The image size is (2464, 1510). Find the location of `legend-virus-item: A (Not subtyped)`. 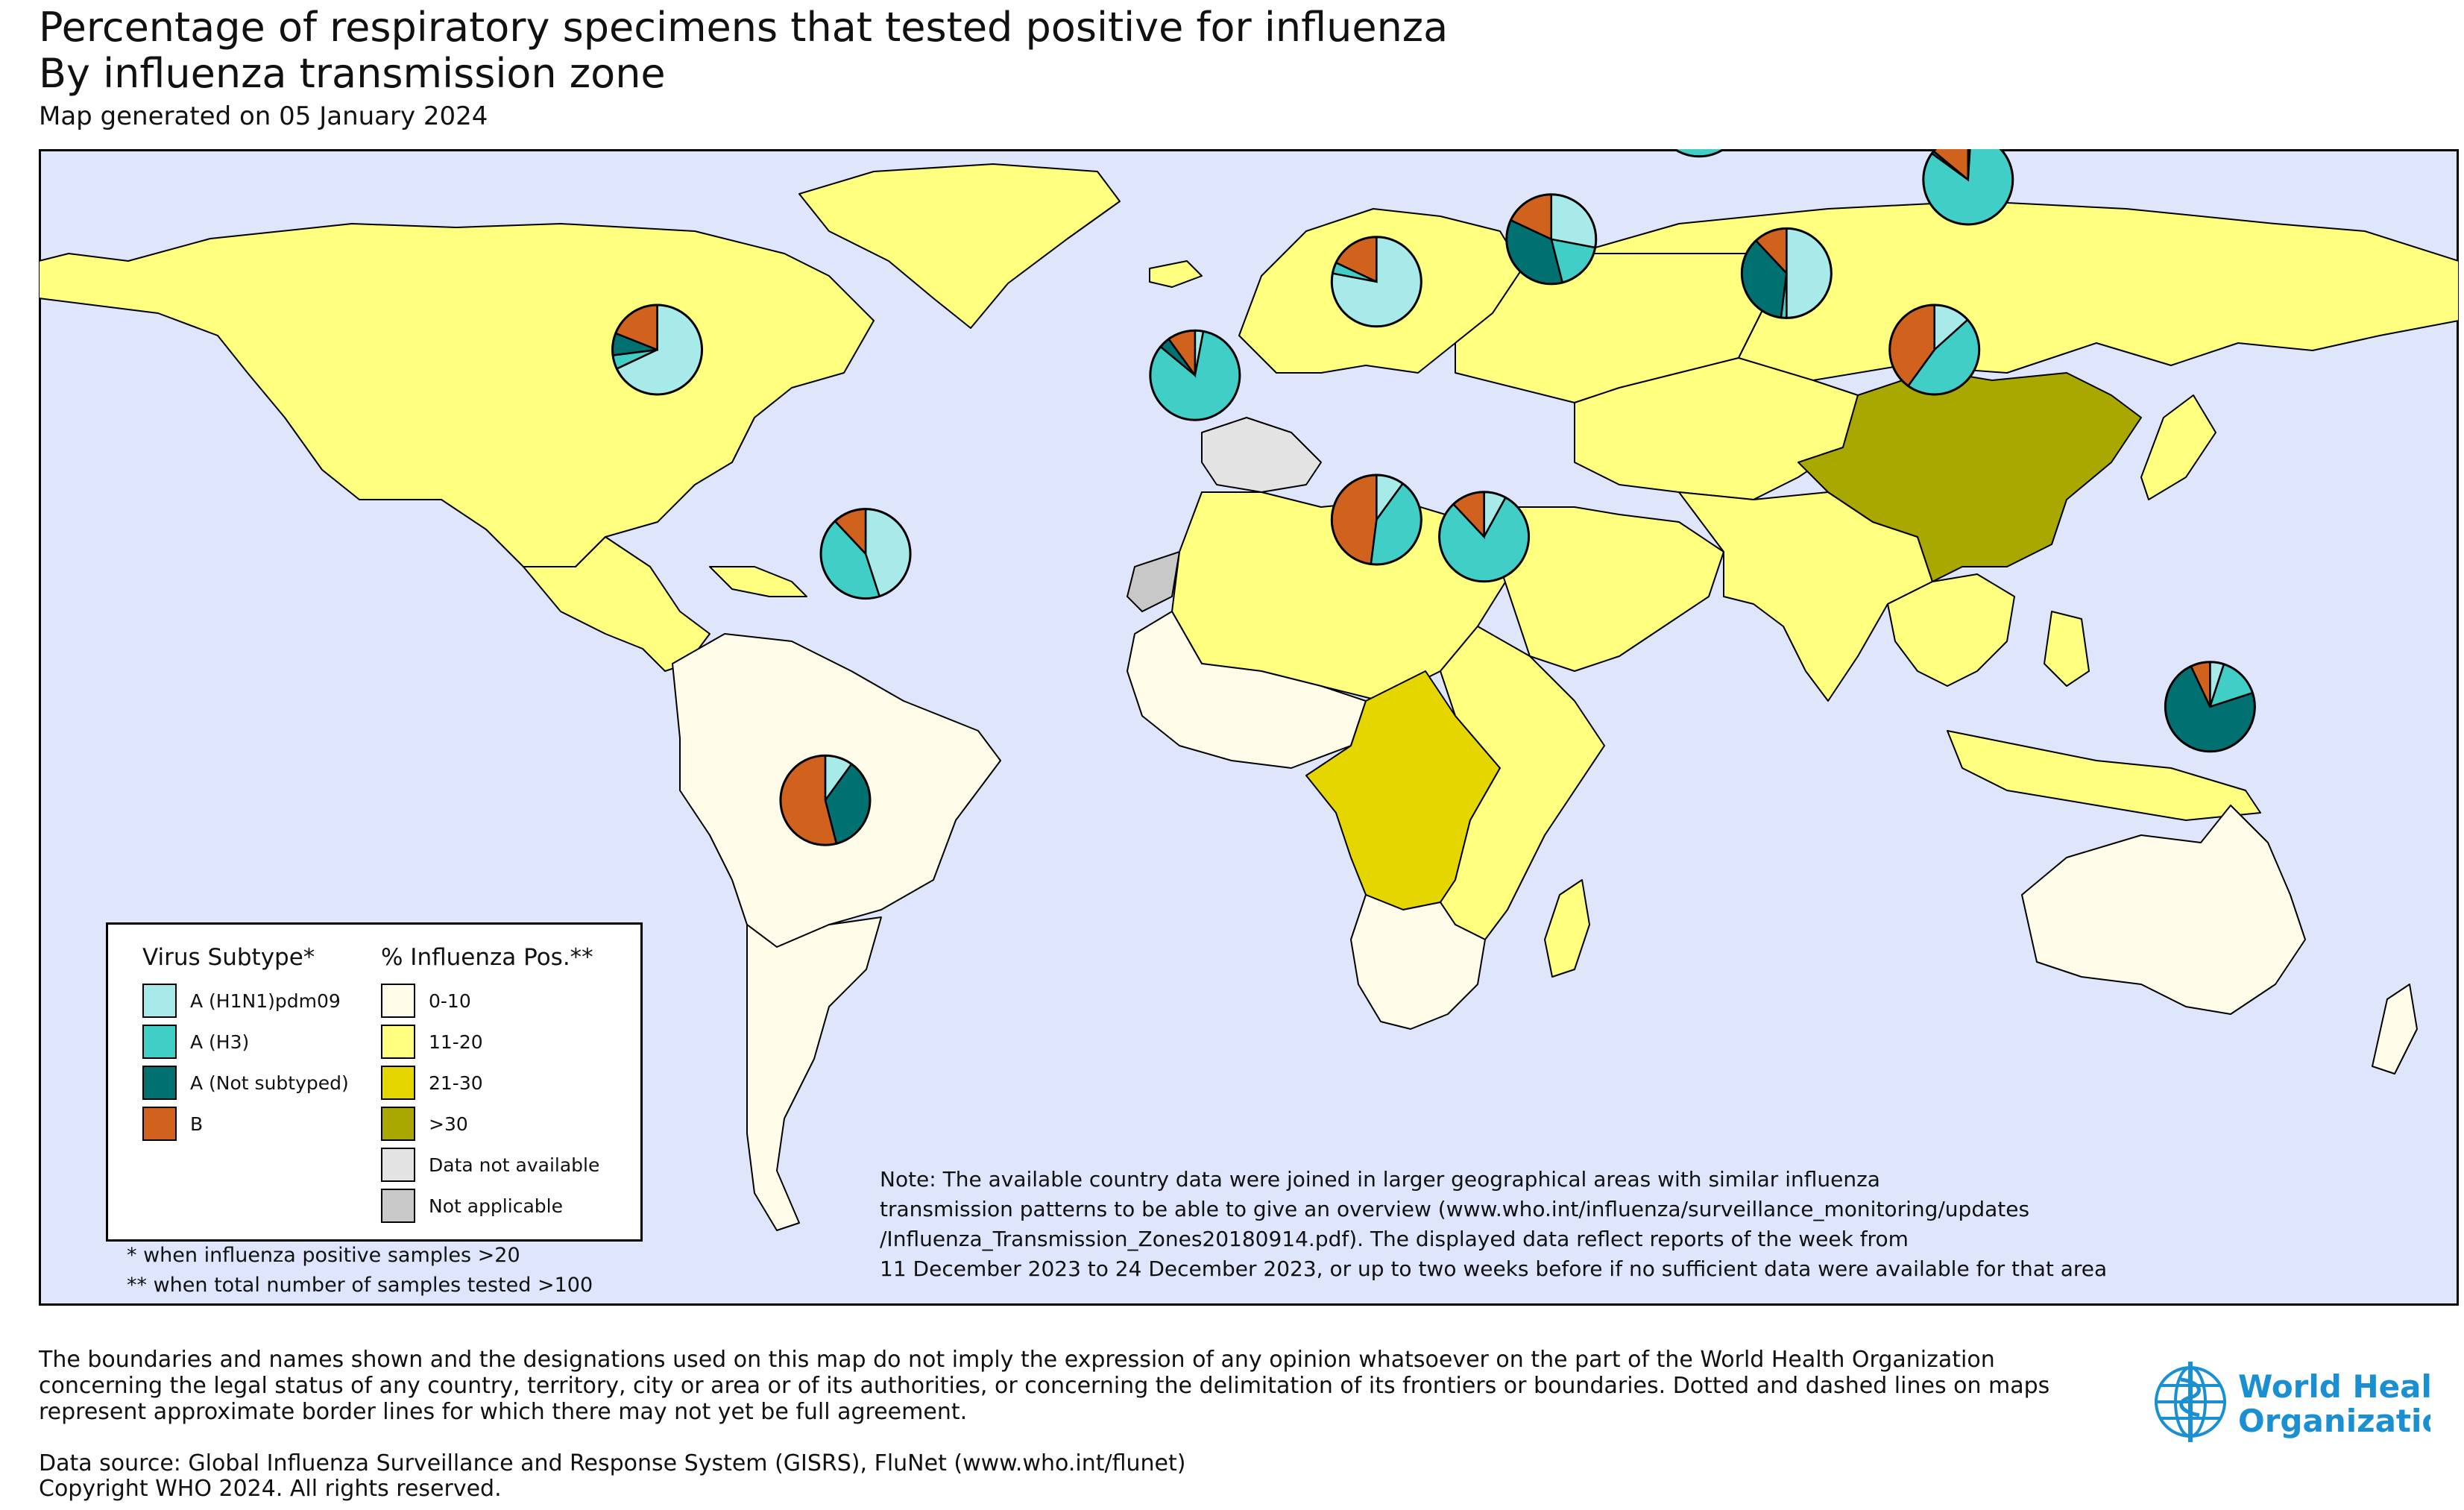

legend-virus-item: A (Not subtyped) is located at coordinates (245, 1083).